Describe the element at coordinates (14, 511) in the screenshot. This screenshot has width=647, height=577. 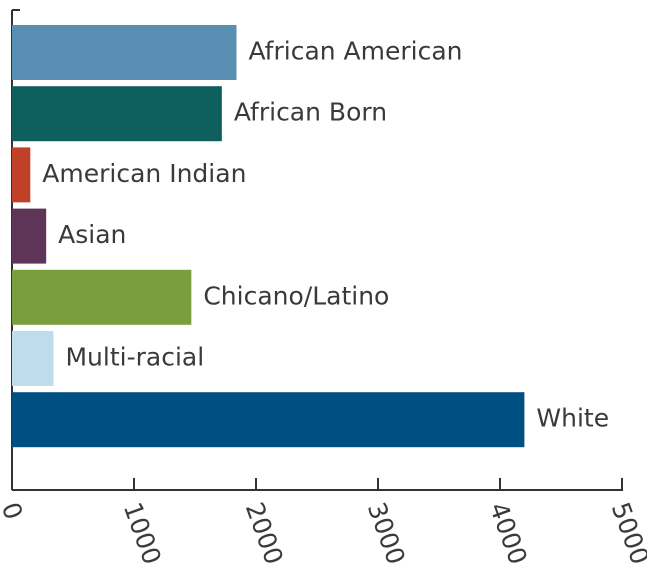
I see `x-tick-label: 0` at that location.